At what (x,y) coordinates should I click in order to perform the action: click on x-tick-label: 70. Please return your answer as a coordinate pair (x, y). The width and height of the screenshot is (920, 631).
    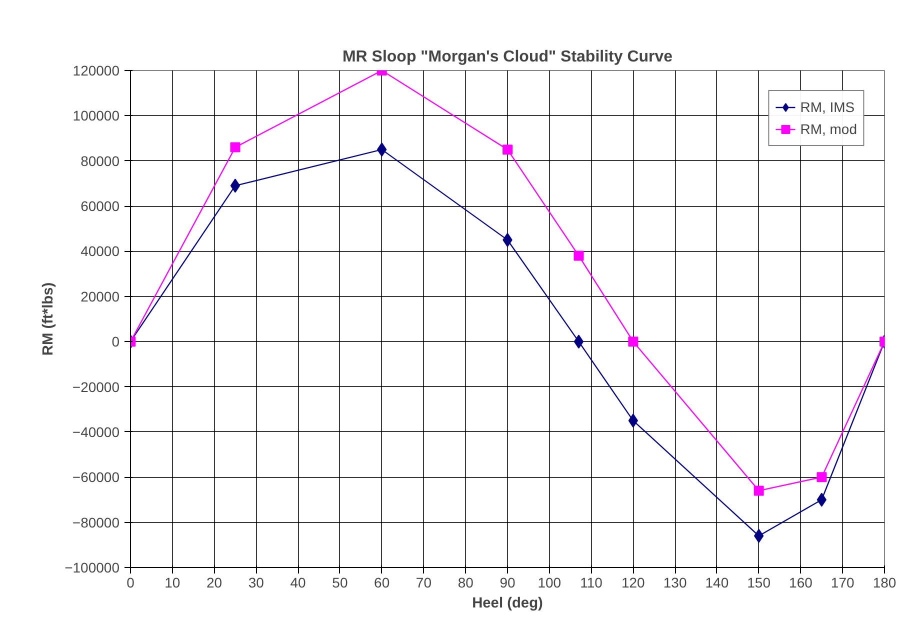
    Looking at the image, I should click on (424, 582).